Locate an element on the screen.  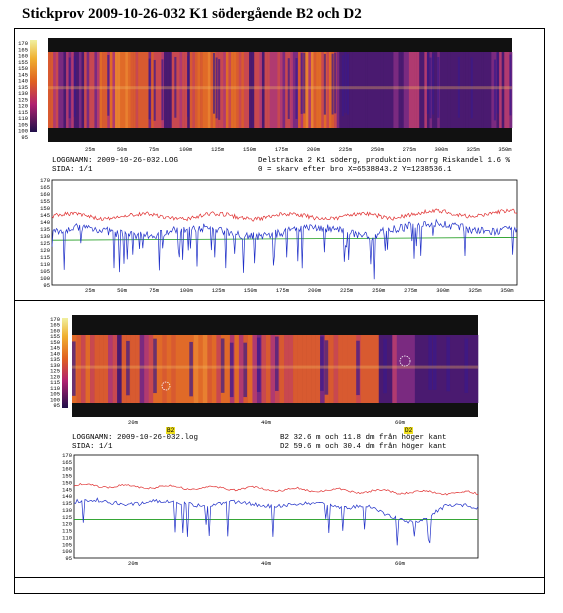
y-tick-label: 135 is located at coordinates (45, 229).